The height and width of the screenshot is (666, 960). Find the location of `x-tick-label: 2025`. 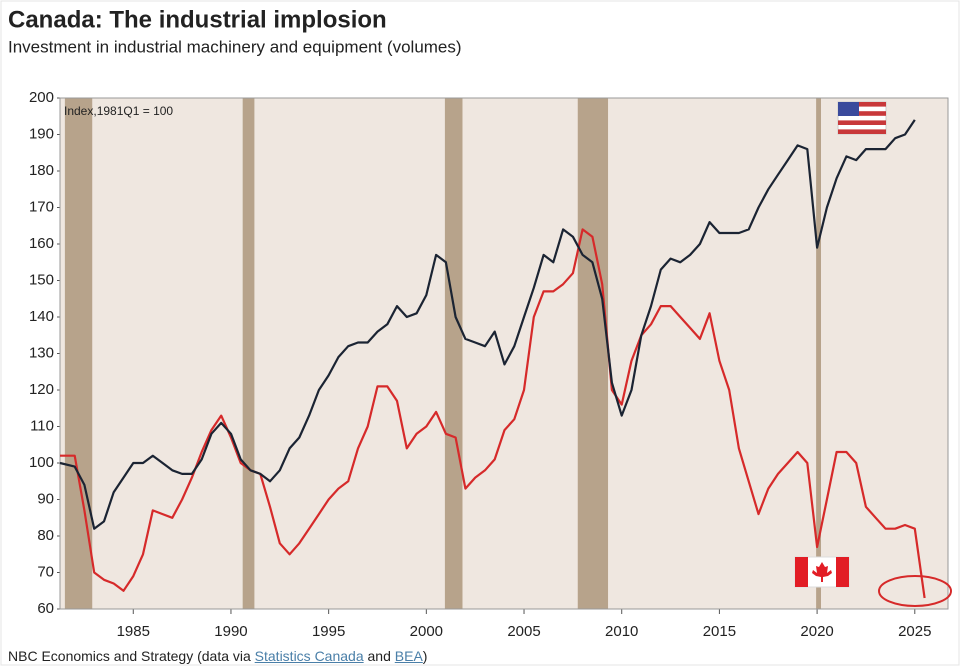

x-tick-label: 2025 is located at coordinates (914, 631).